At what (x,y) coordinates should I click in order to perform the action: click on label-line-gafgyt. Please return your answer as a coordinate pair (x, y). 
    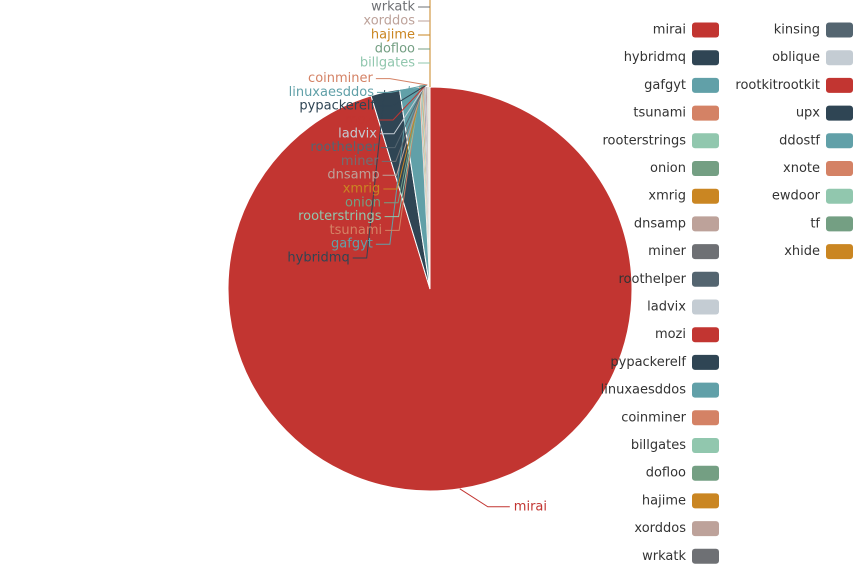
    Looking at the image, I should click on (392, 165).